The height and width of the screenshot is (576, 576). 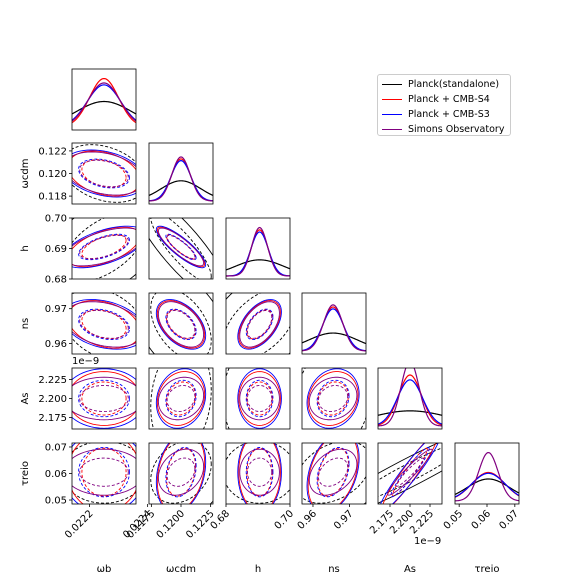 What do you see at coordinates (410, 569) in the screenshot?
I see `x-axis-label: As` at bounding box center [410, 569].